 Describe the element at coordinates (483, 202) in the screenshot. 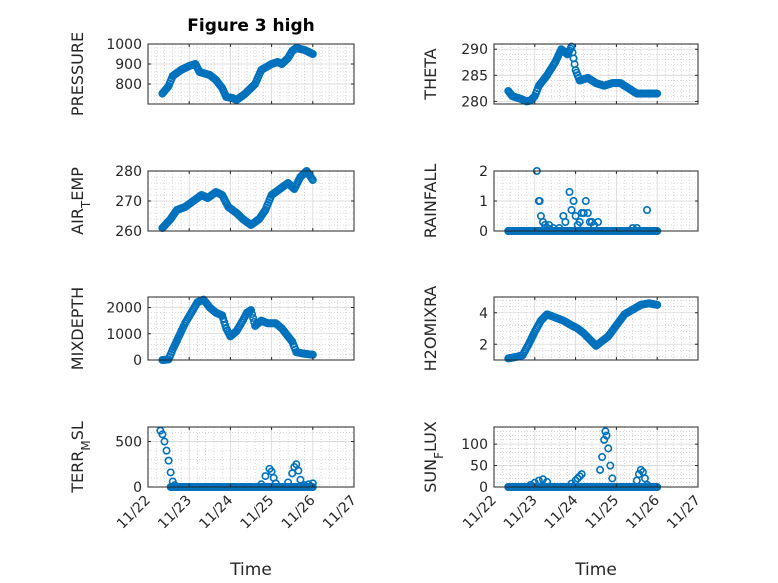

I see `y-tick-label: 1` at that location.